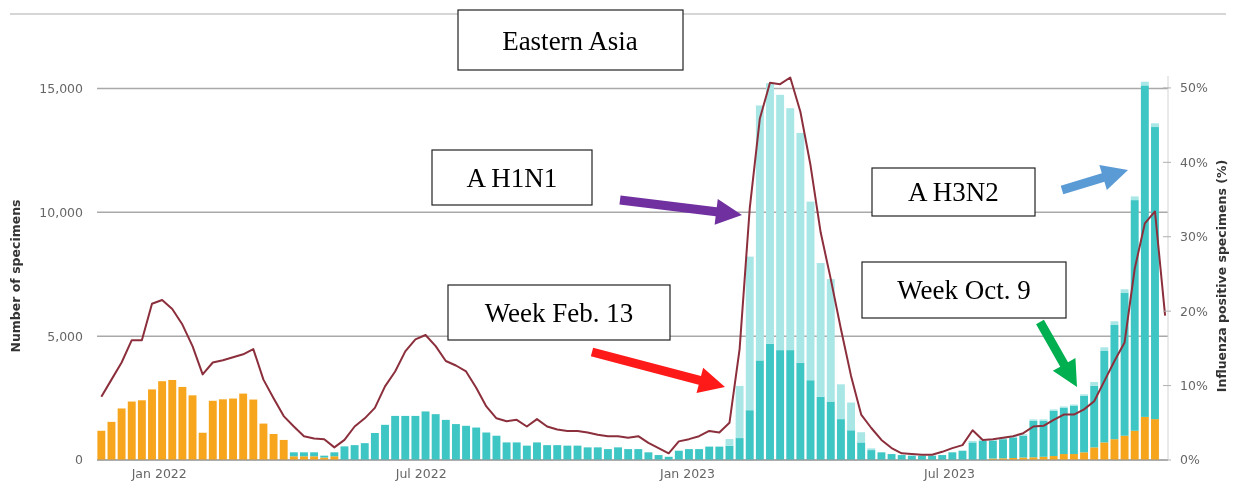 The image size is (1236, 485). Describe the element at coordinates (512, 177) in the screenshot. I see `annotation: A H1N1` at that location.